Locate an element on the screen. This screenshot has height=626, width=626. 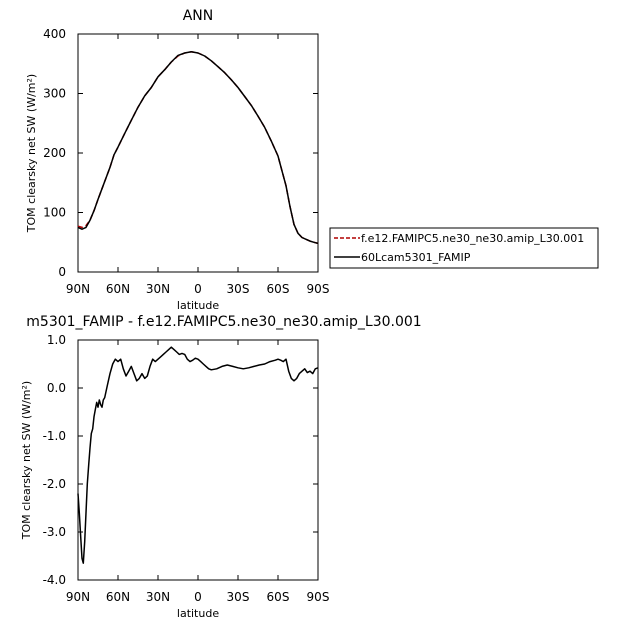
legend-label-series-2: 60Lcam5301_FAMIP is located at coordinates (416, 257).